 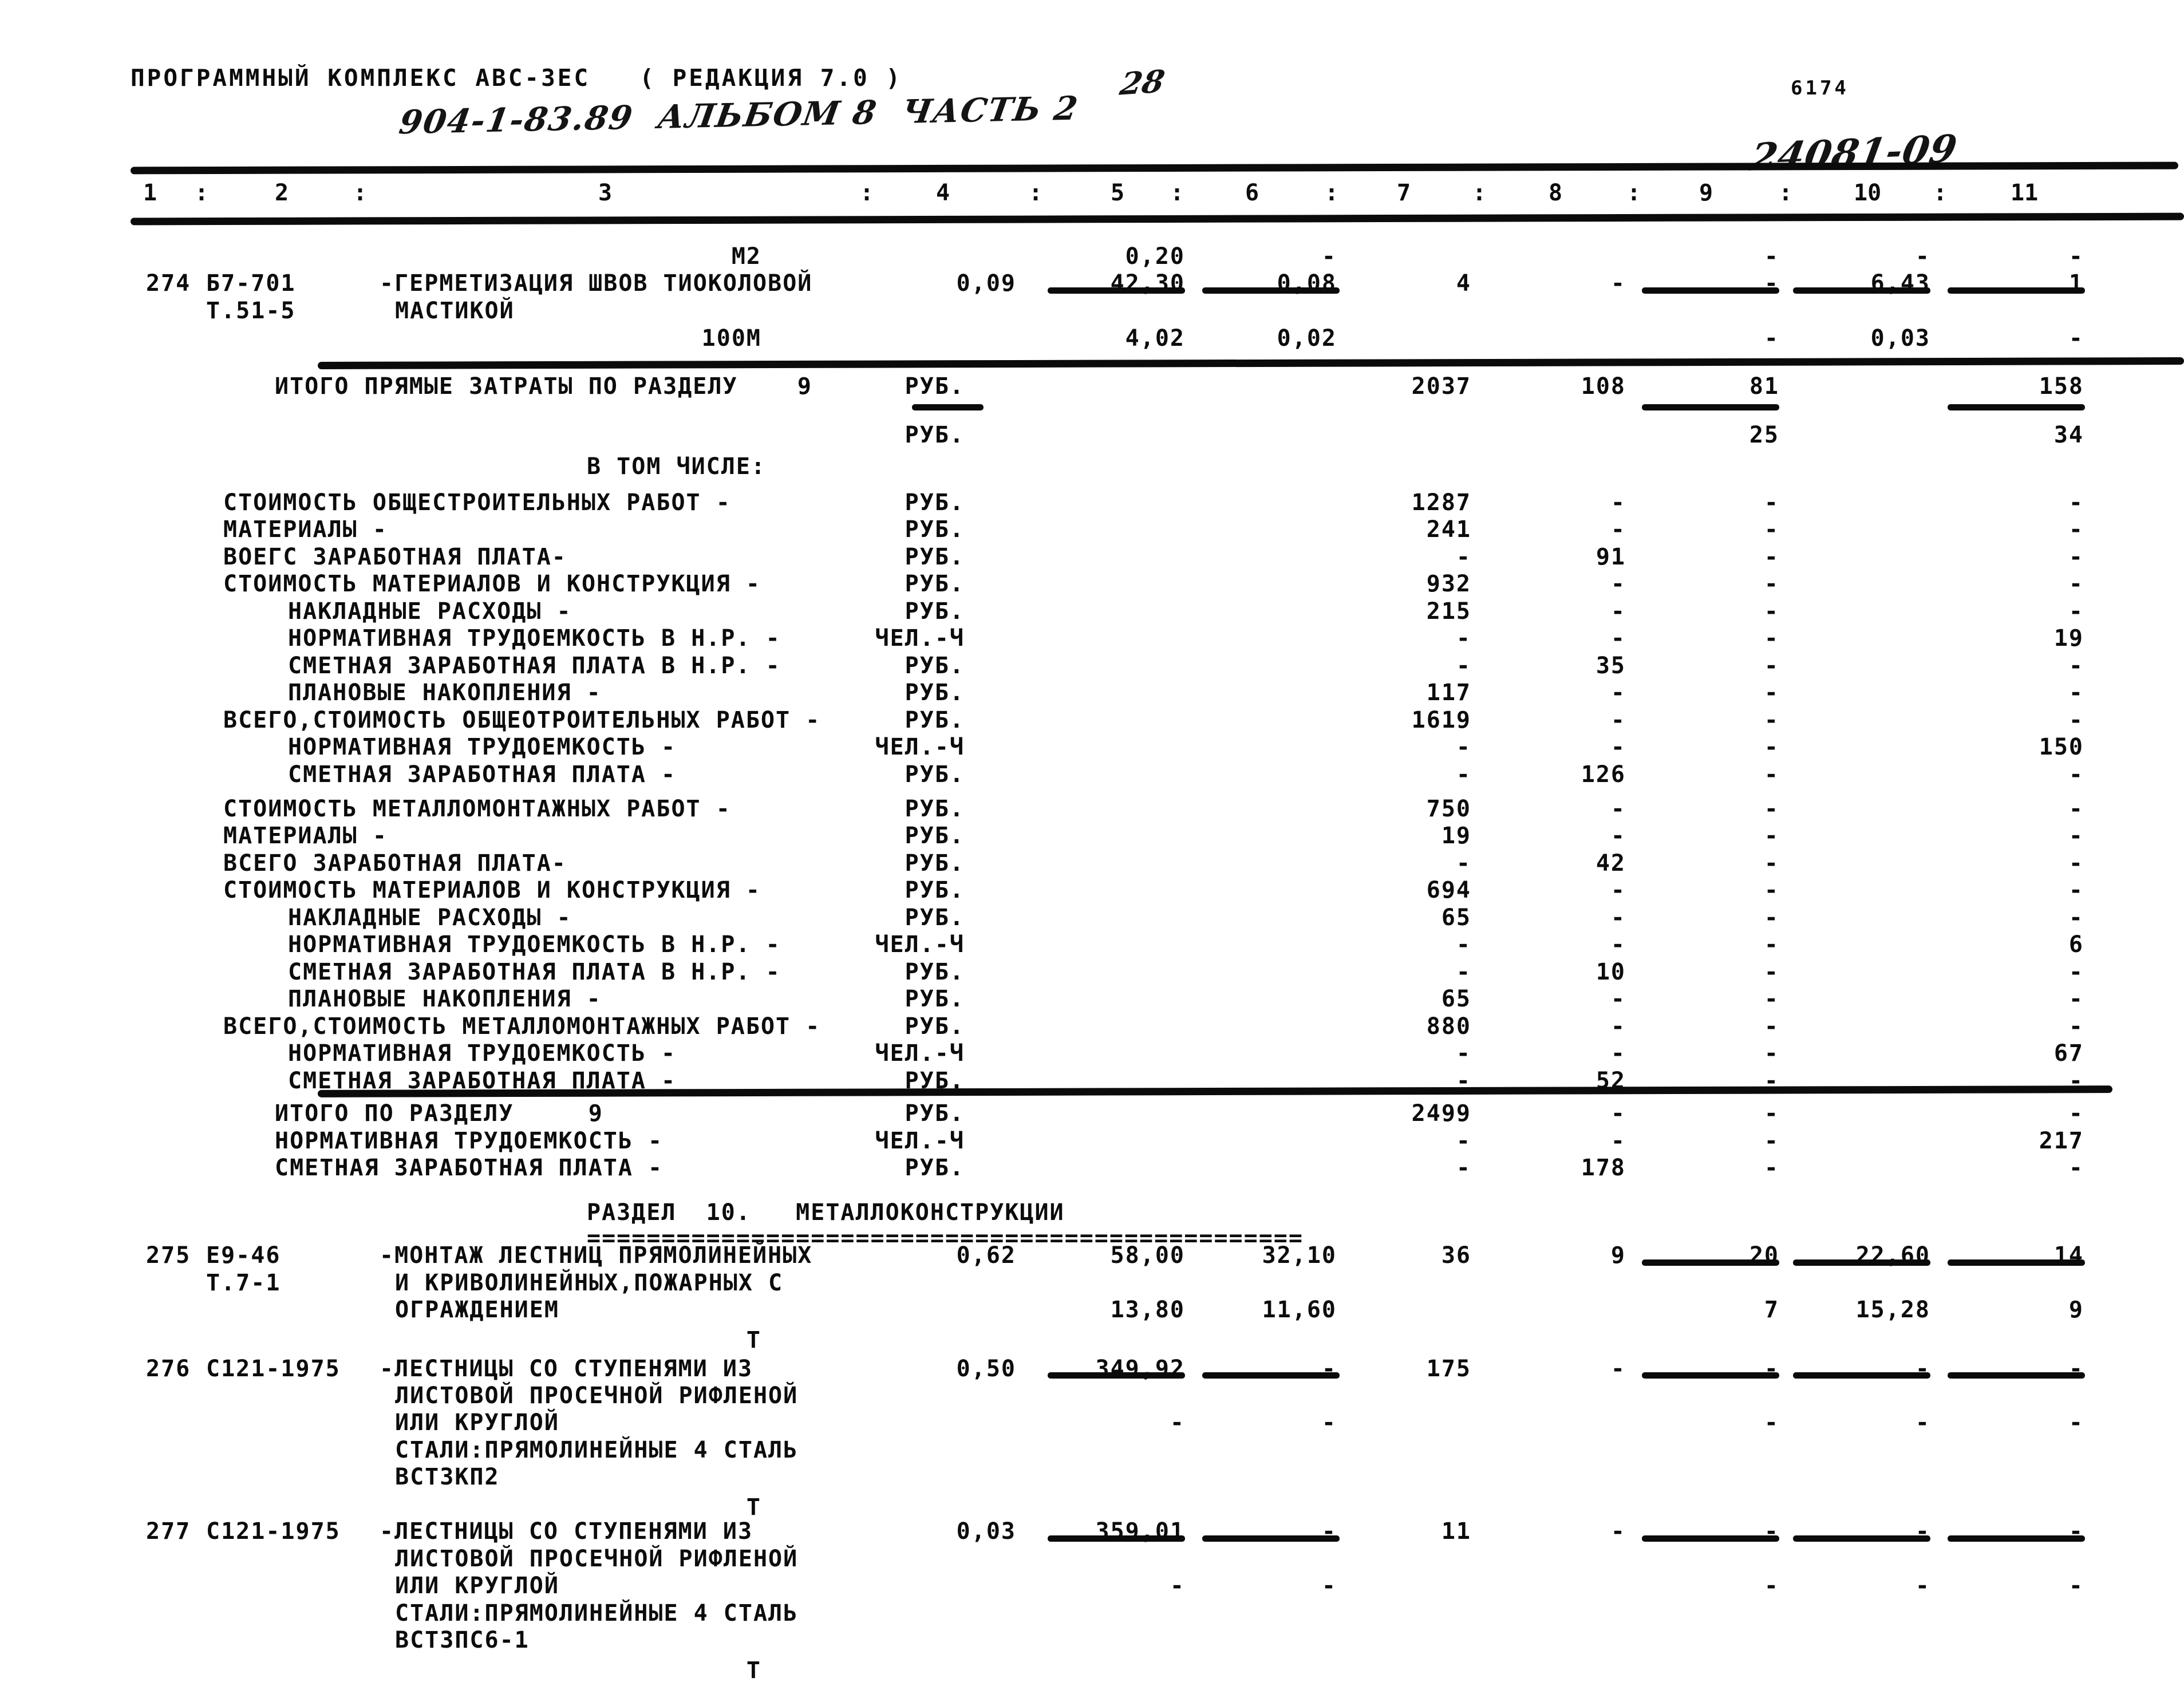 I want to click on column-header: 4, so click(x=943, y=193).